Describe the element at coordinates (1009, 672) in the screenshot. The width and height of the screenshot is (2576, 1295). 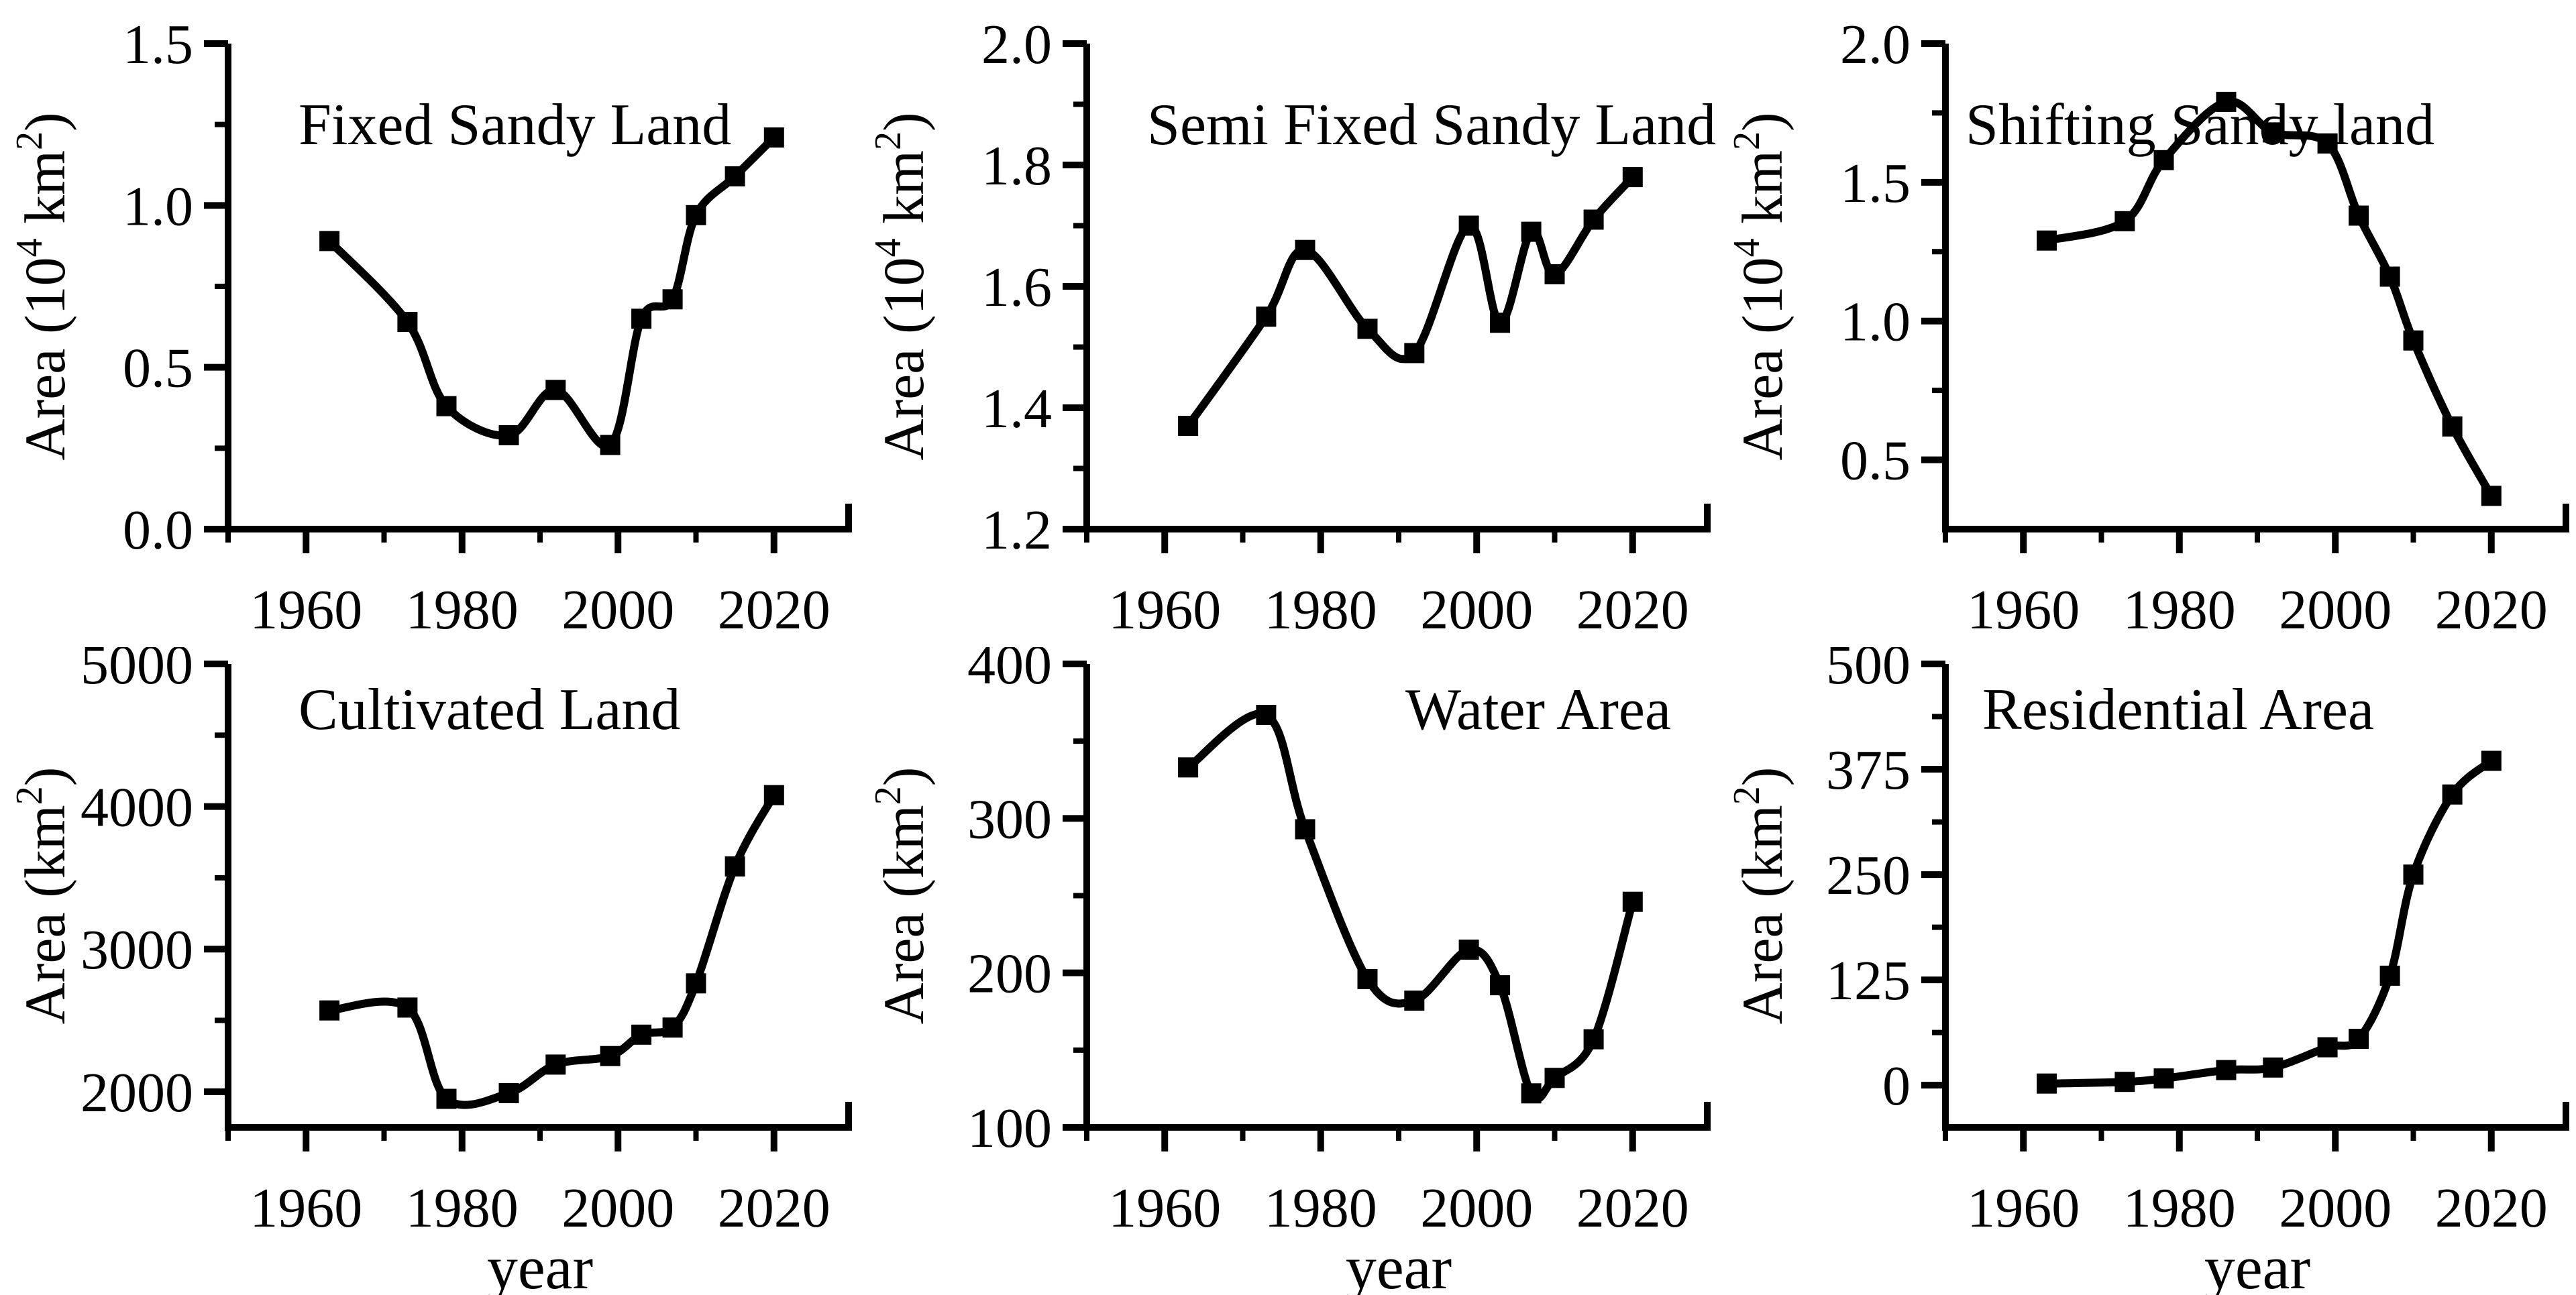
I see `y-tick-label: 400` at that location.